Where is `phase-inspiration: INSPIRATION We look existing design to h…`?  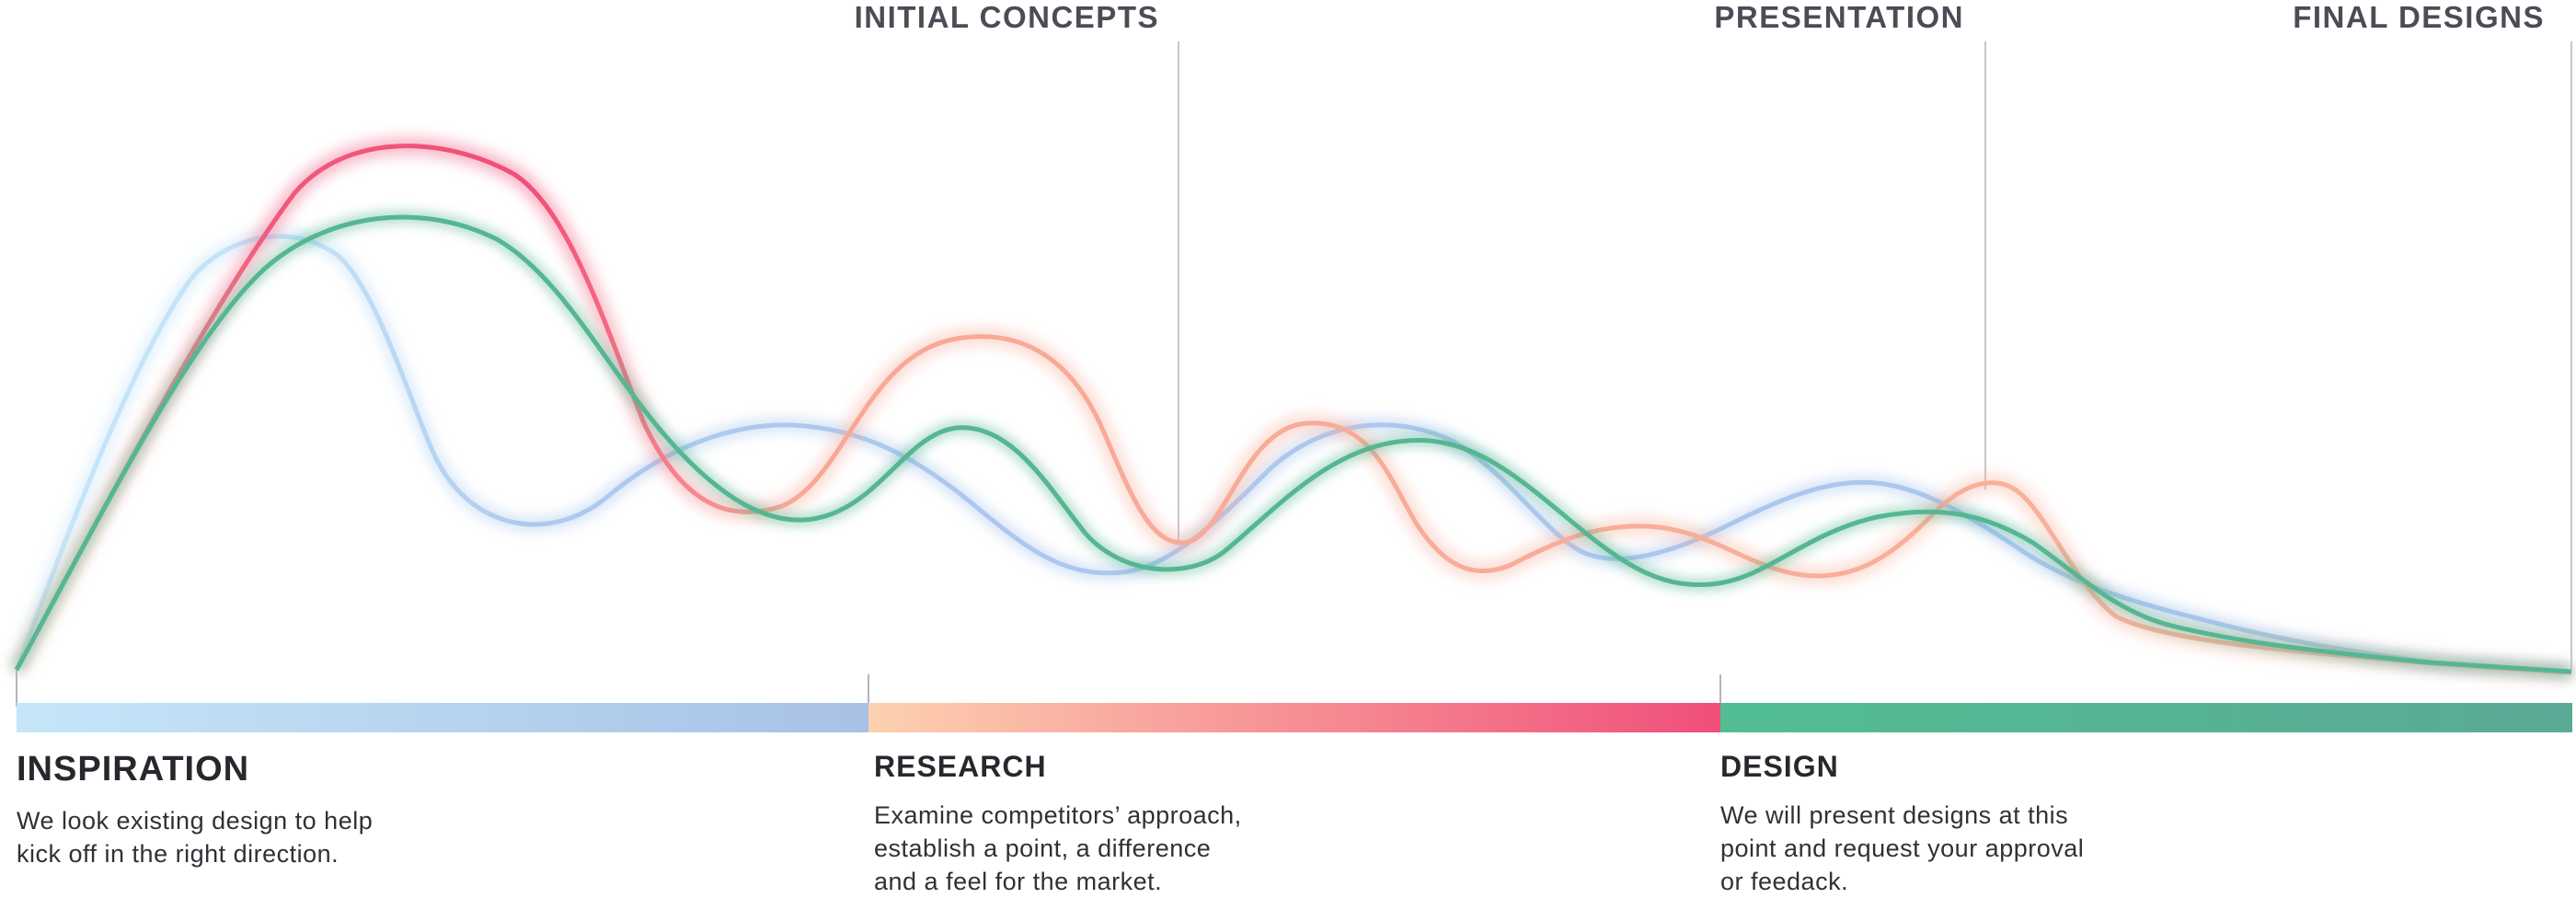
phase-inspiration: INSPIRATION We look existing design to h… is located at coordinates (256, 810).